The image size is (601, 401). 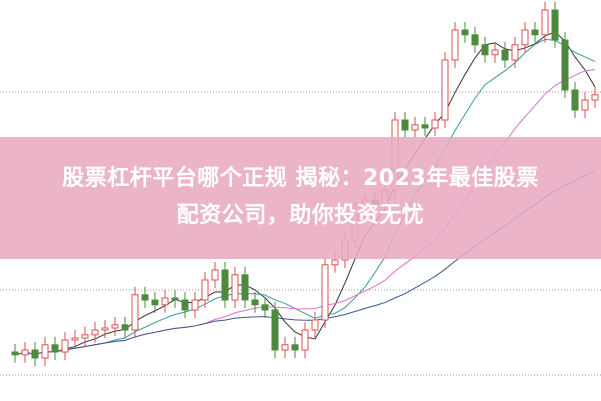 What do you see at coordinates (300, 215) in the screenshot?
I see `title-line-2: 配资公司，助你投资无忧` at bounding box center [300, 215].